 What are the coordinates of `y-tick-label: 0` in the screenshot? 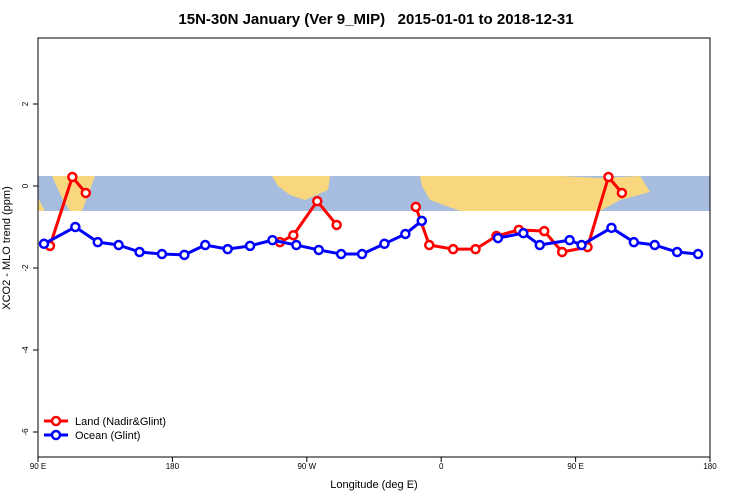 It's located at (25, 185).